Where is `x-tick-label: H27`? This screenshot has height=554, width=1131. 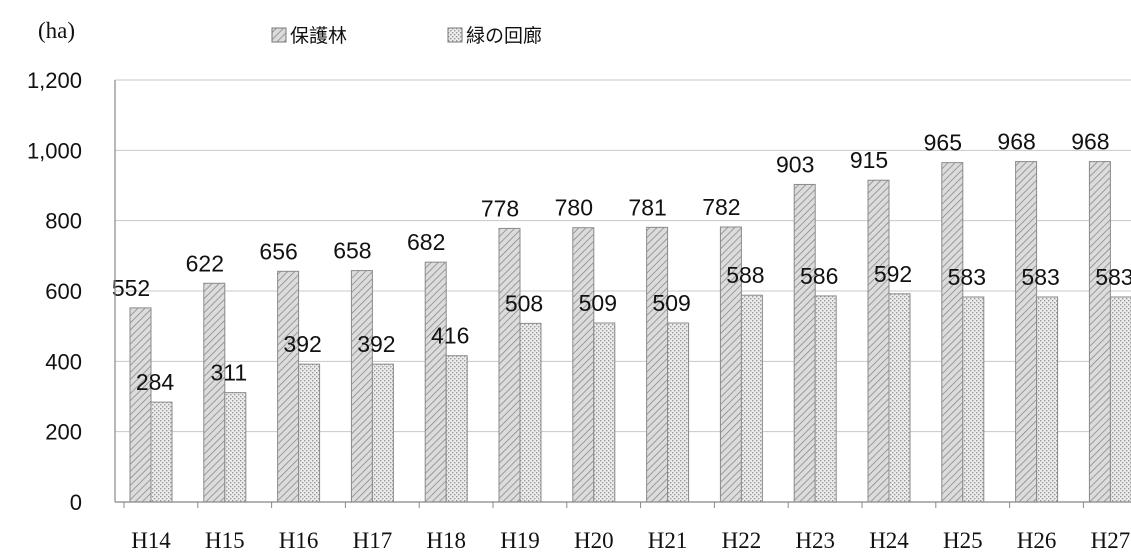
x-tick-label: H27 is located at coordinates (1111, 540).